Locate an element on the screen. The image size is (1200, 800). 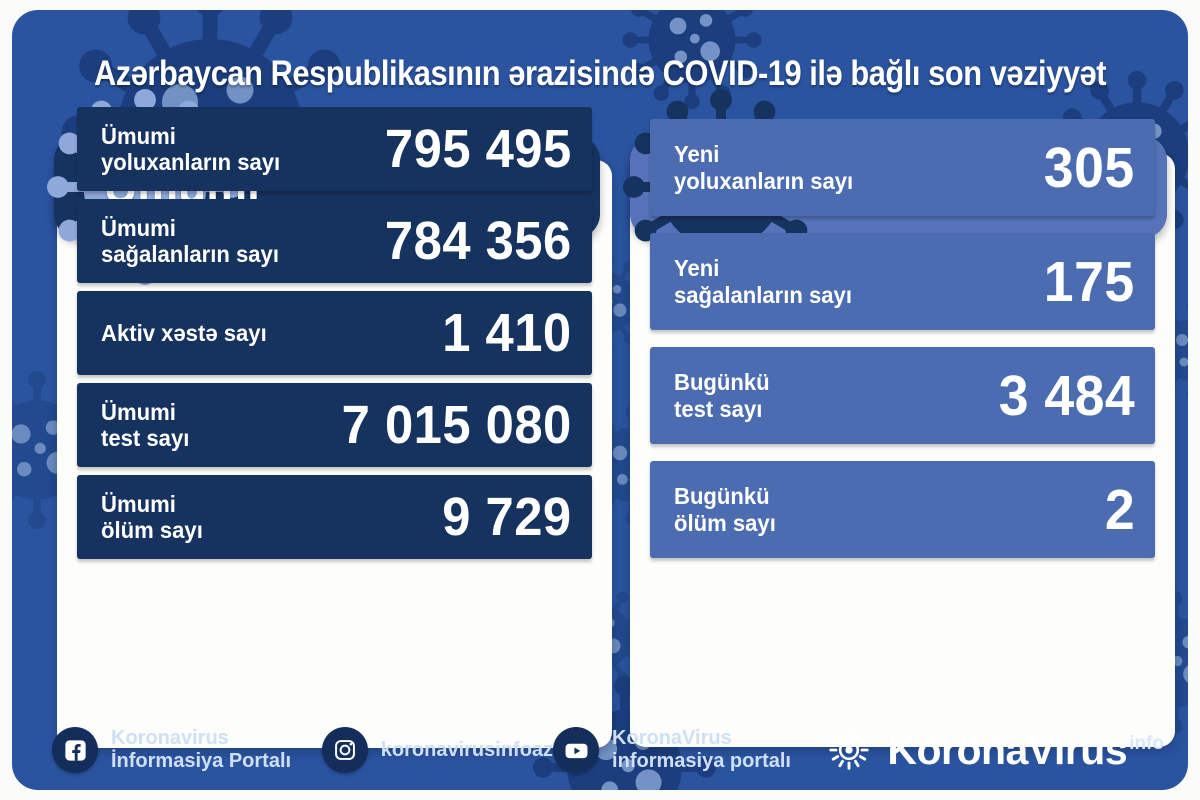
stat-value: 1 410 is located at coordinates (507, 333).